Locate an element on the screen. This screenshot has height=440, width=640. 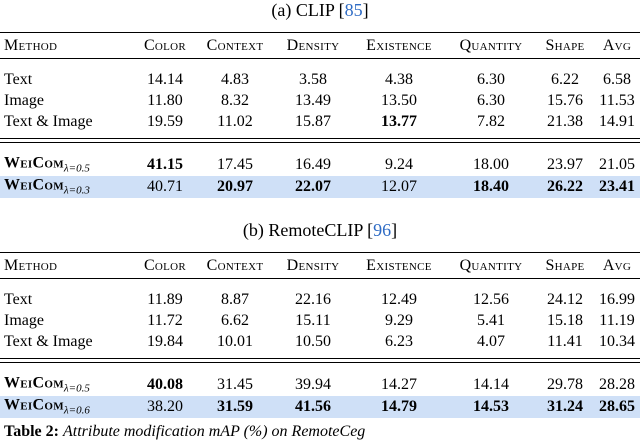
caption-close: ] is located at coordinates (365, 10).